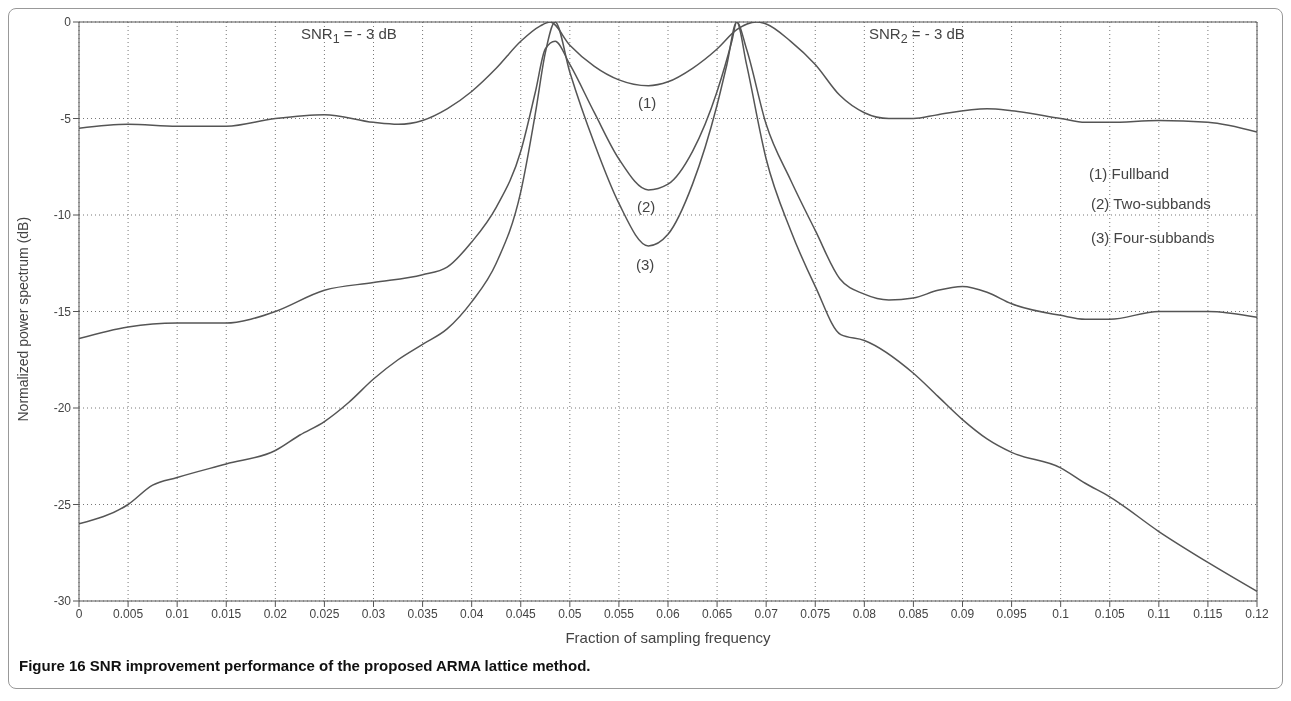  Describe the element at coordinates (1257, 613) in the screenshot. I see `x-tick-label: 0.12` at that location.